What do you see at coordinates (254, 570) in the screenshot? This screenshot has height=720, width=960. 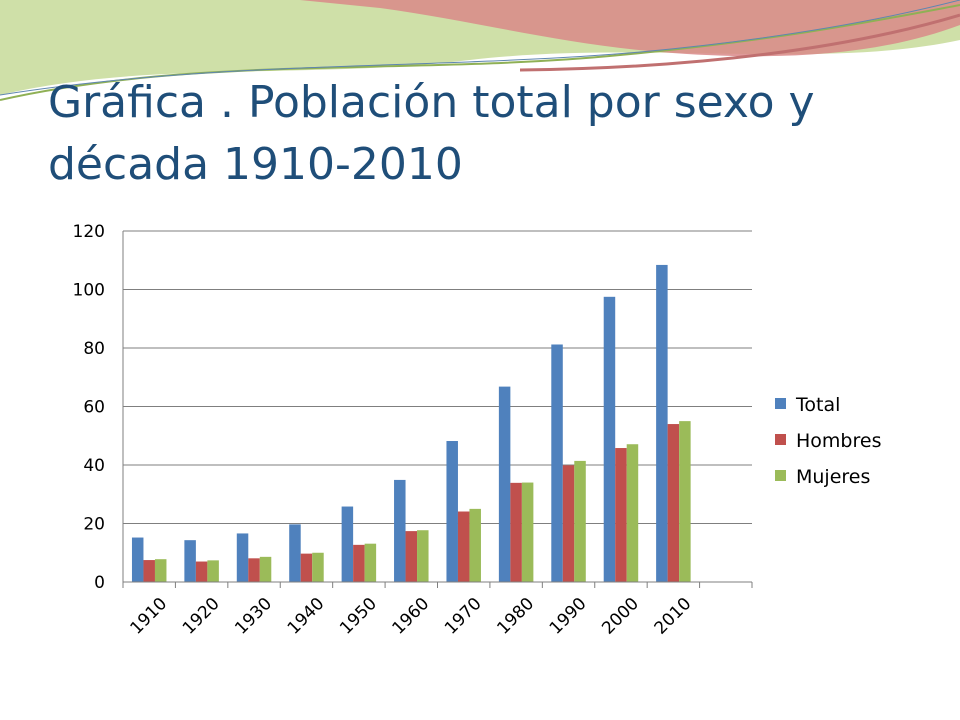 I see `bar-hombres-1930` at bounding box center [254, 570].